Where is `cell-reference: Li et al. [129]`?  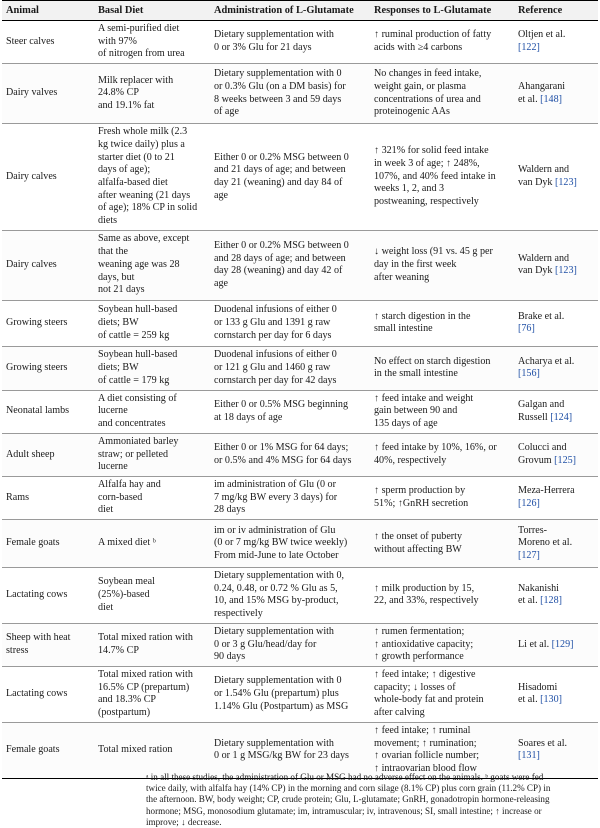 cell-reference: Li et al. [129] is located at coordinates (556, 645).